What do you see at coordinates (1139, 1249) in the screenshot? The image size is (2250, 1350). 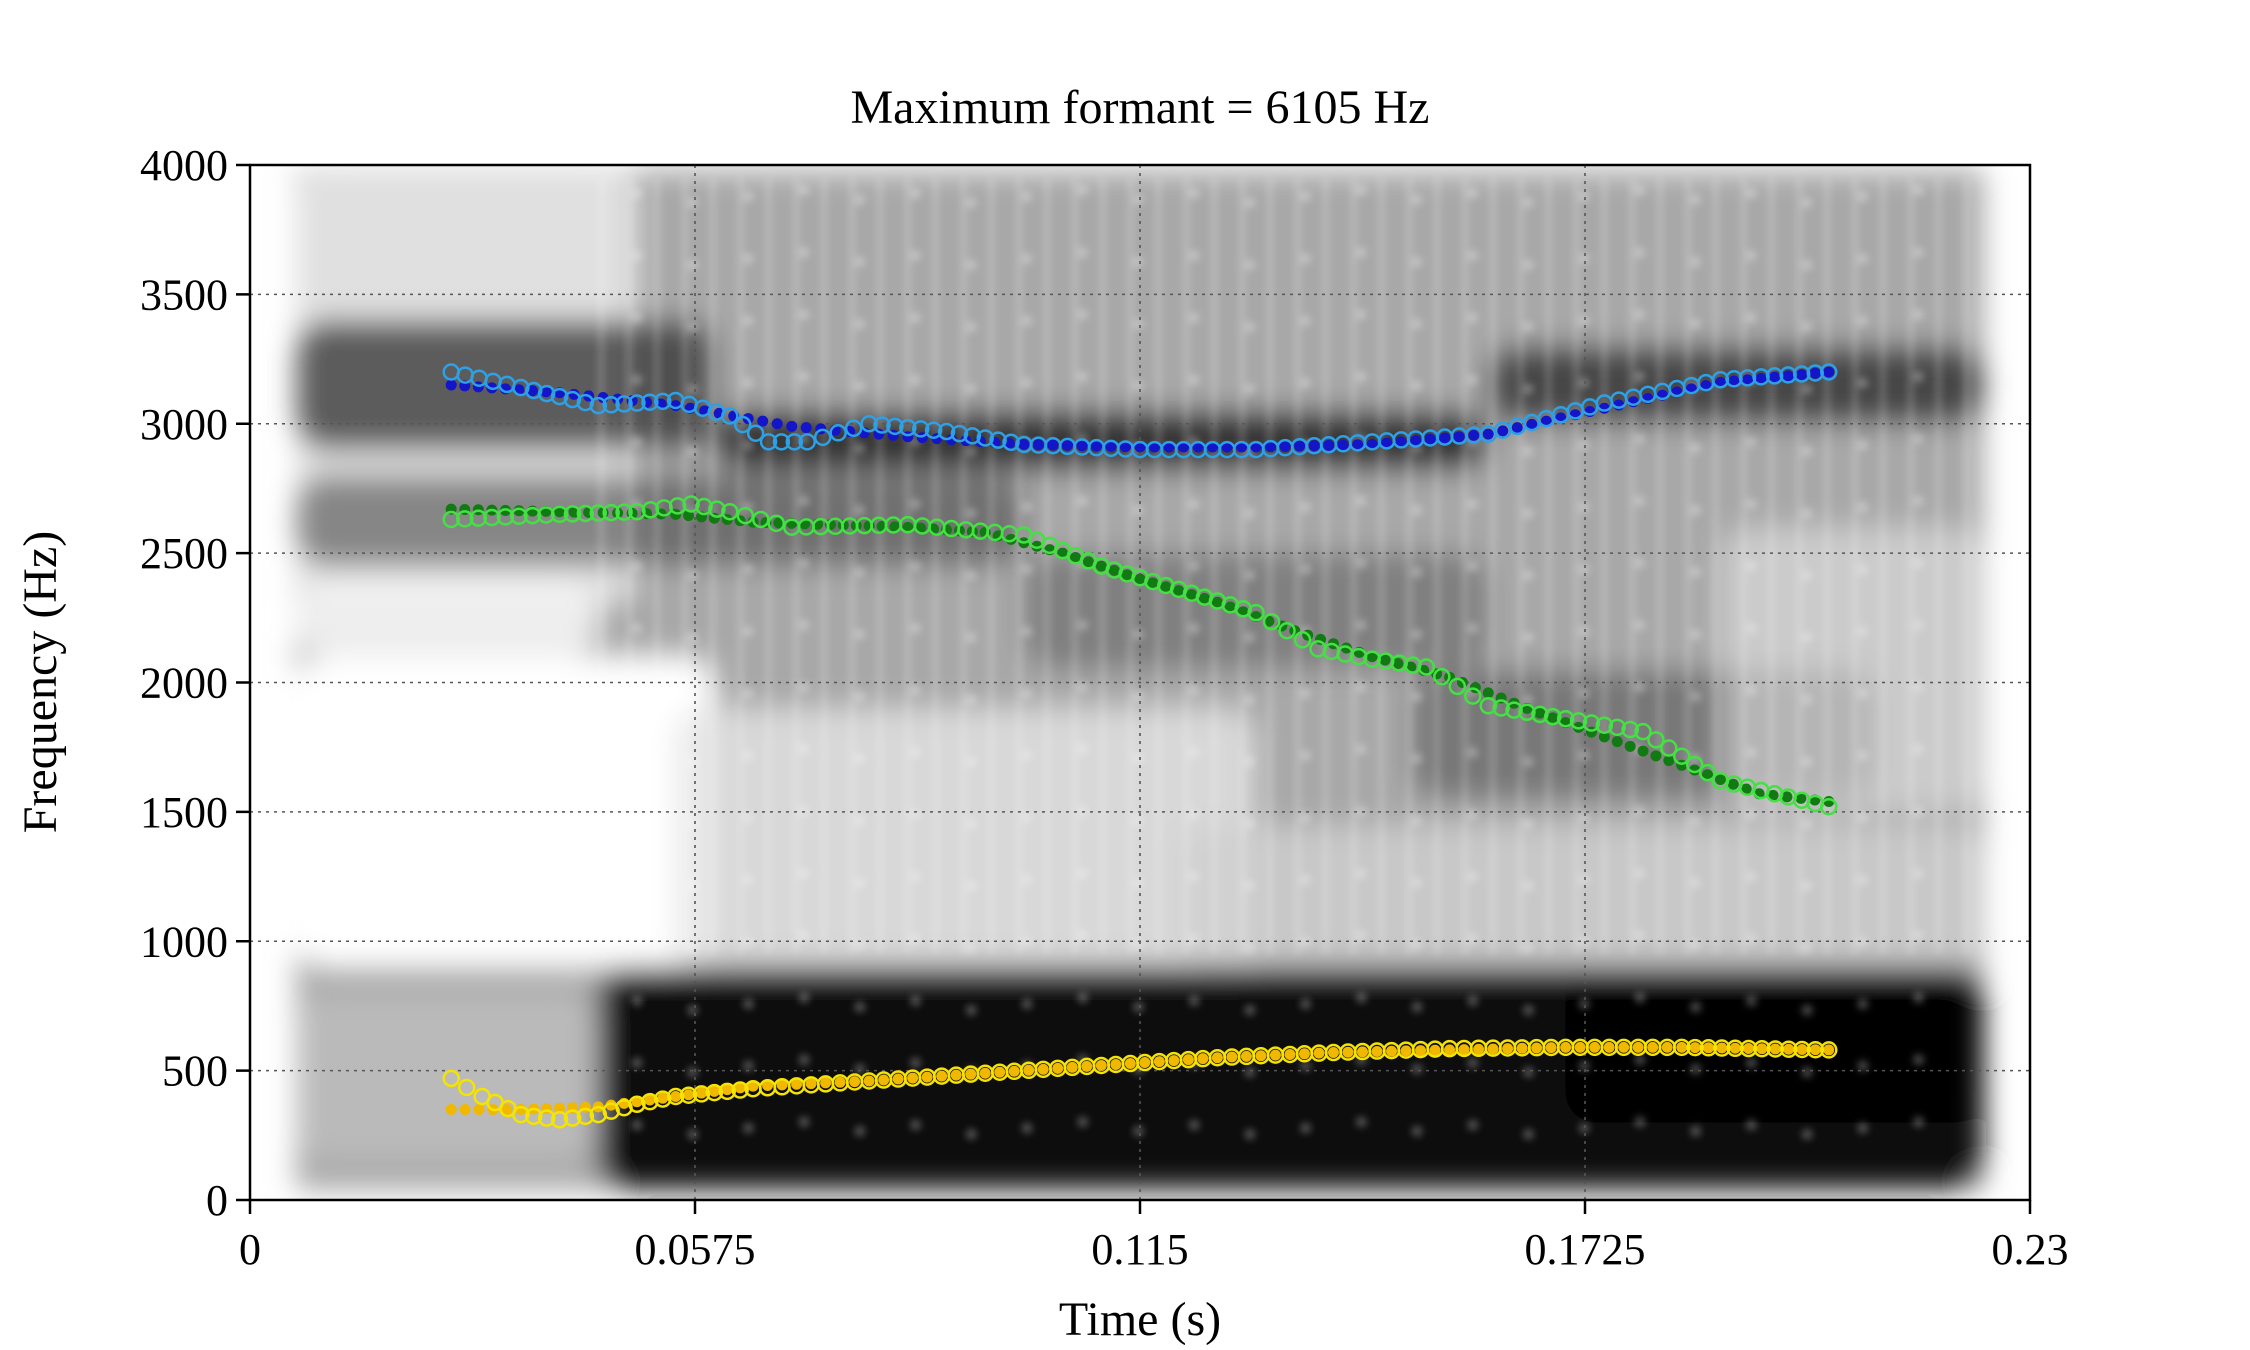 I see `x-tick-label: 0.115` at bounding box center [1139, 1249].